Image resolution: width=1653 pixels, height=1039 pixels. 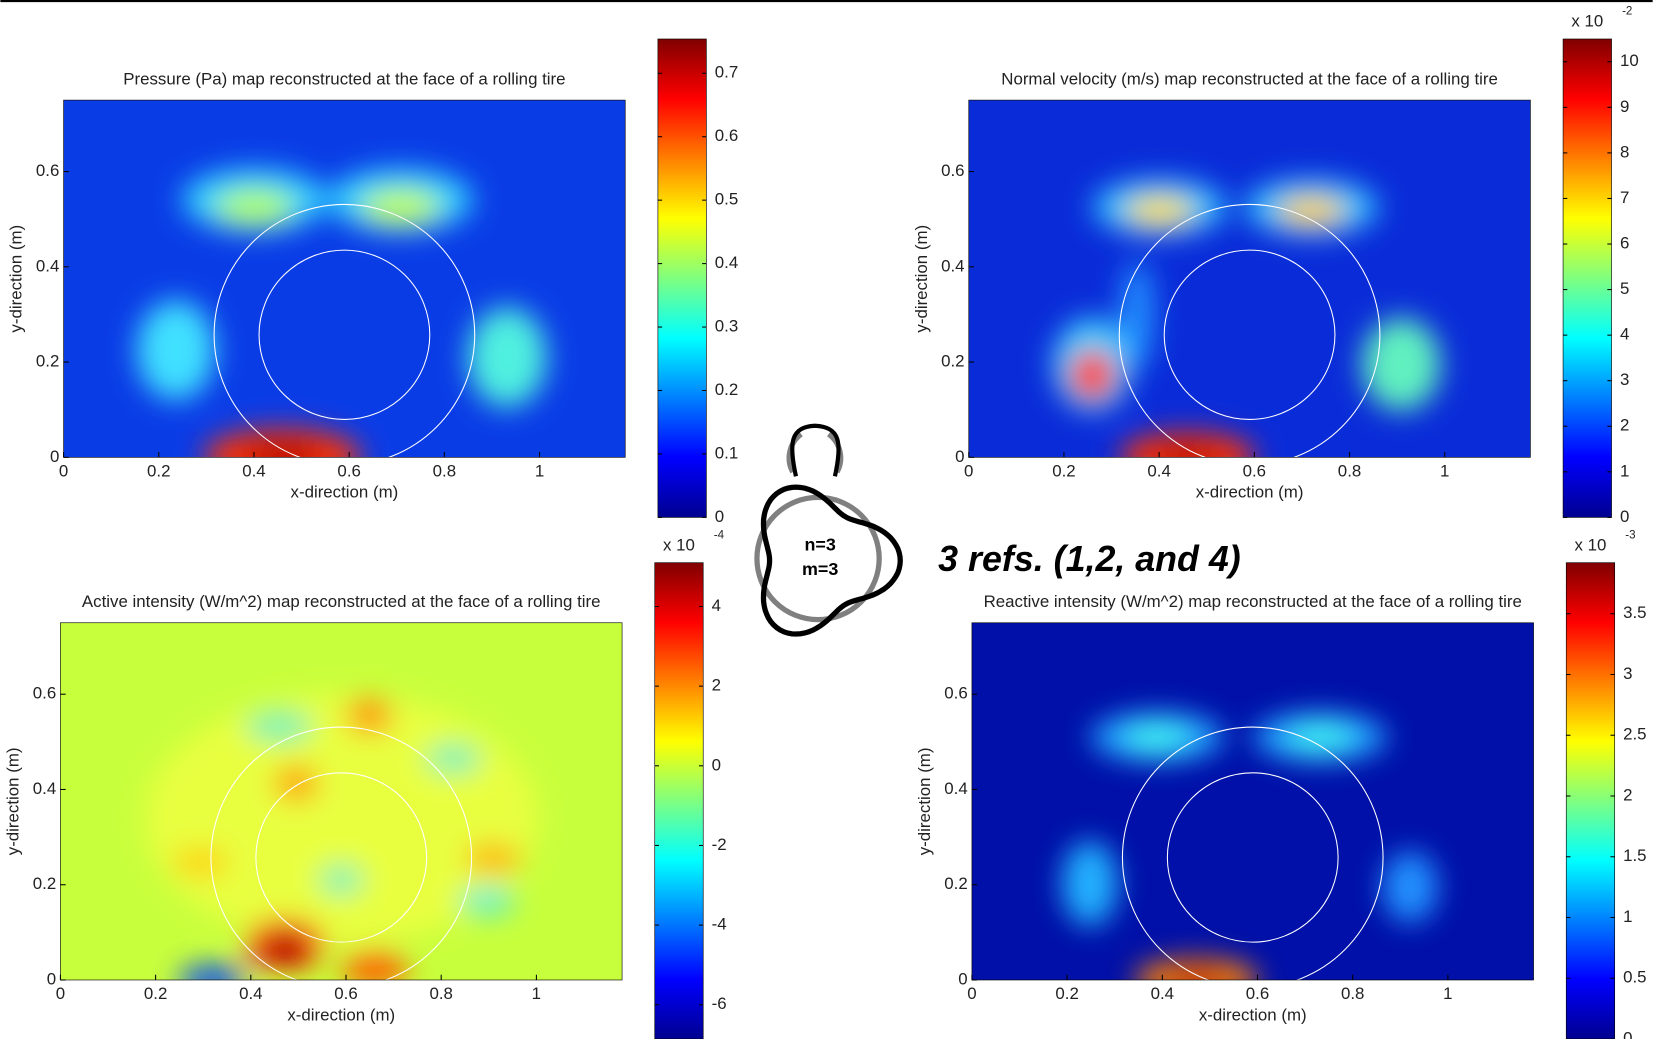 I want to click on heatmap-image, so click(x=344, y=279).